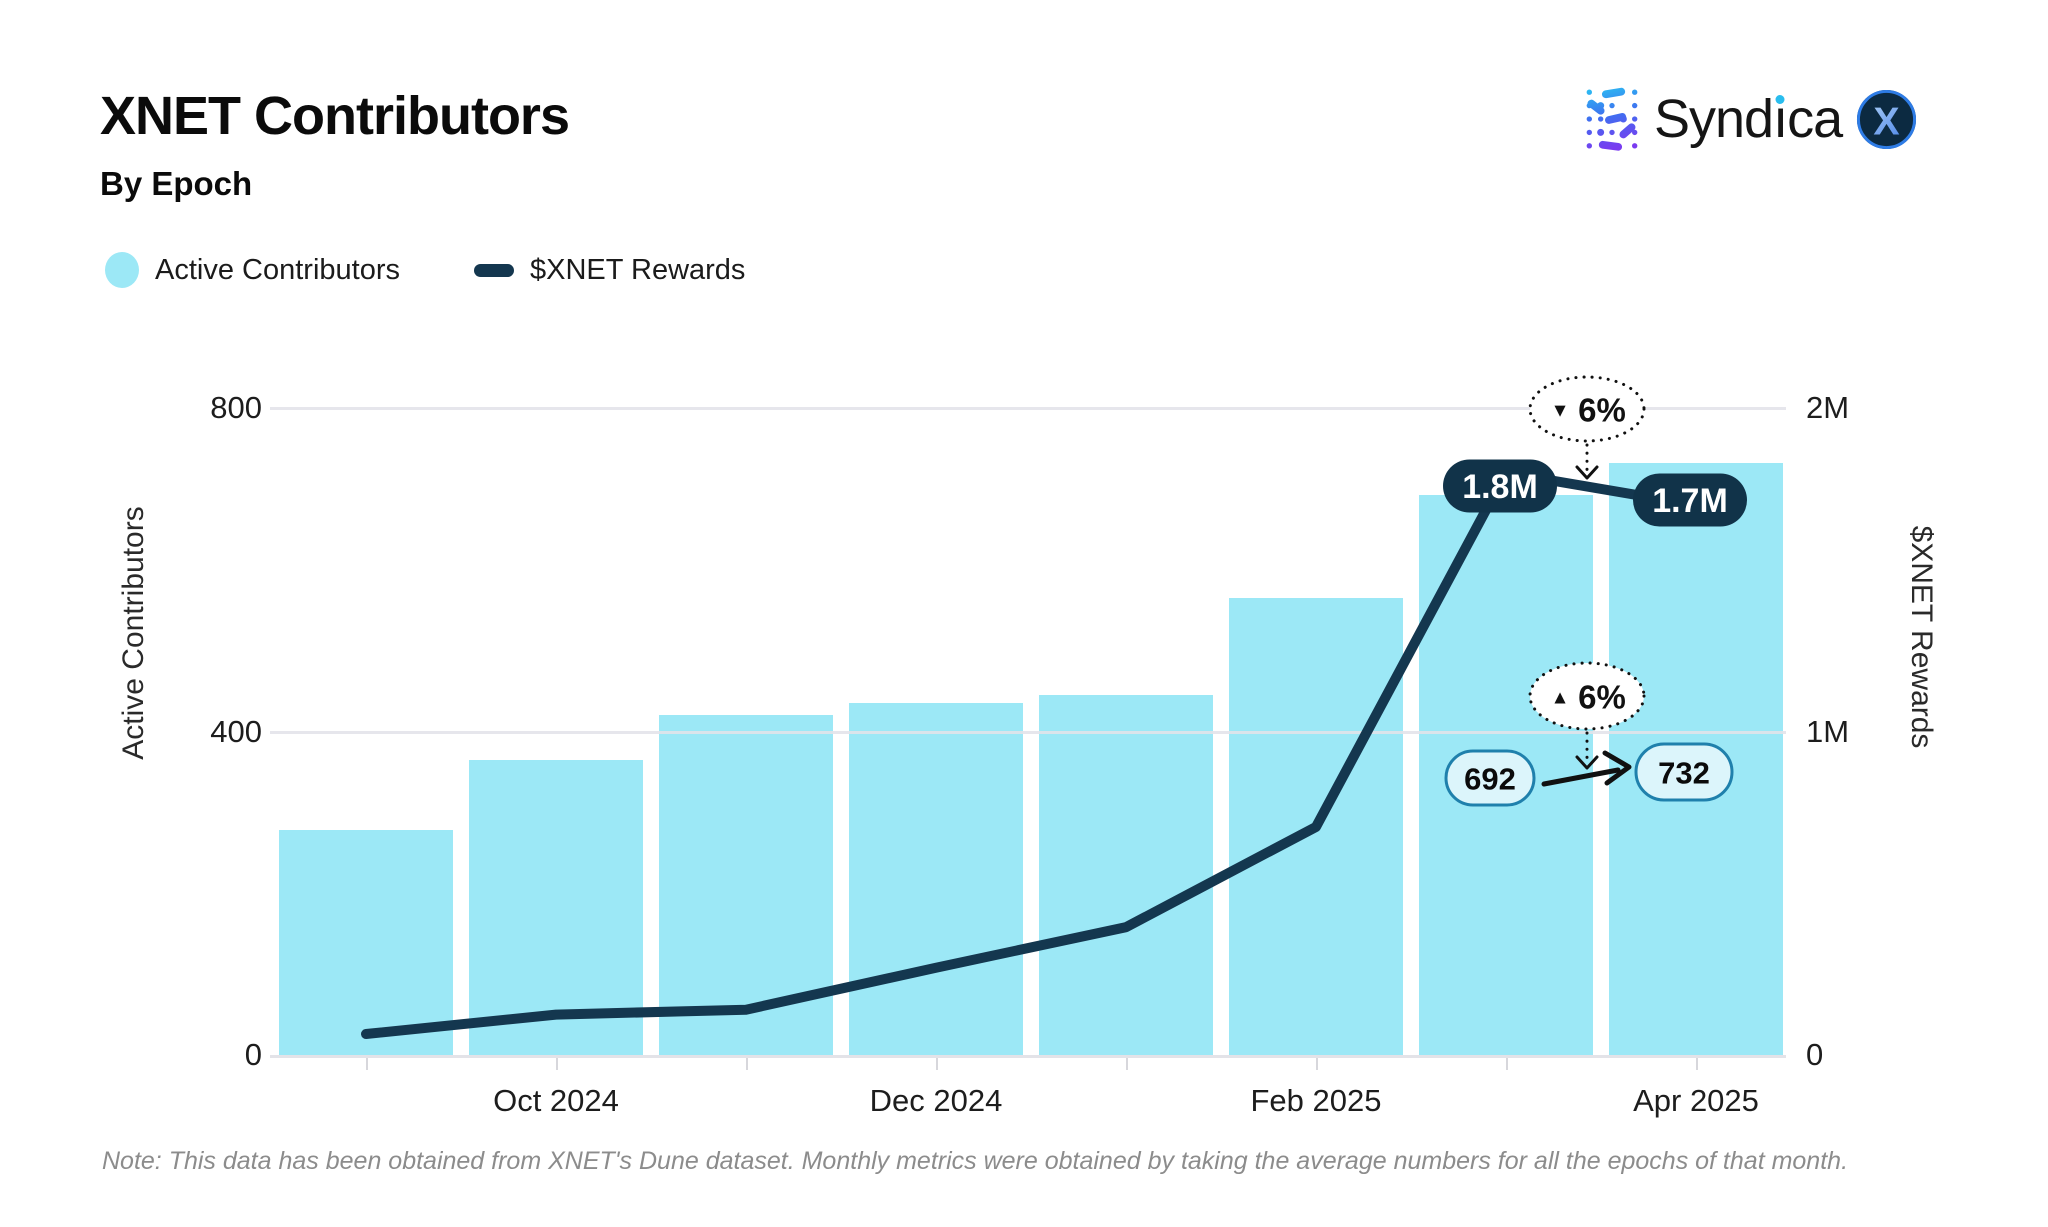 Image resolution: width=2048 pixels, height=1227 pixels. What do you see at coordinates (1506, 775) in the screenshot?
I see `bar-mar-2025` at bounding box center [1506, 775].